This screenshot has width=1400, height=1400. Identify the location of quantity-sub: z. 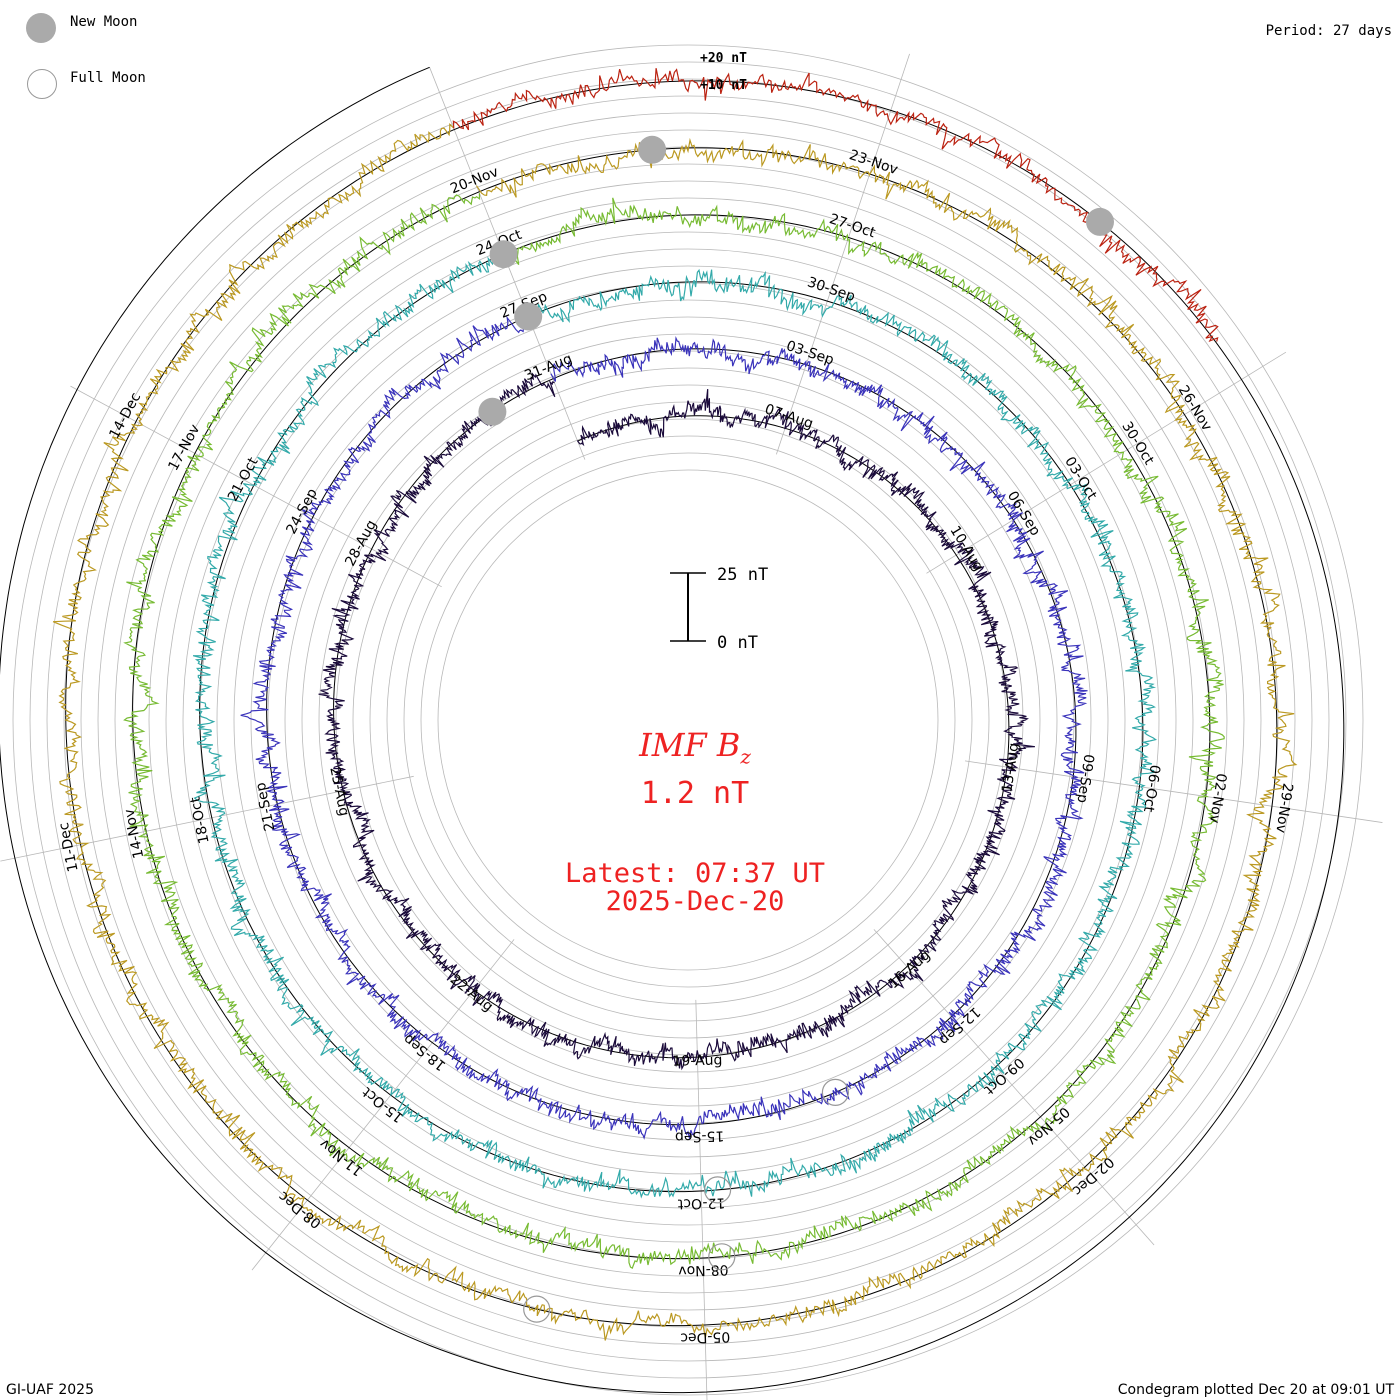
(745, 756).